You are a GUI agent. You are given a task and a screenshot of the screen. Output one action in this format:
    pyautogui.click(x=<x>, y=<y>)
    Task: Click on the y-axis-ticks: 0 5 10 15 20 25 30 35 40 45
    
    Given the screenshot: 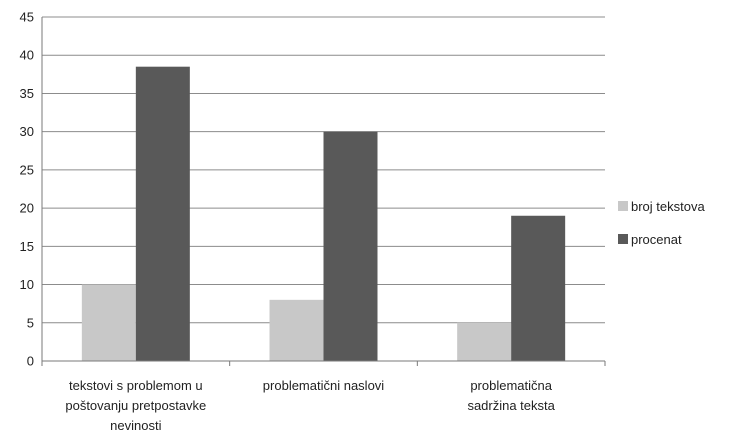 What is the action you would take?
    pyautogui.click(x=27, y=189)
    